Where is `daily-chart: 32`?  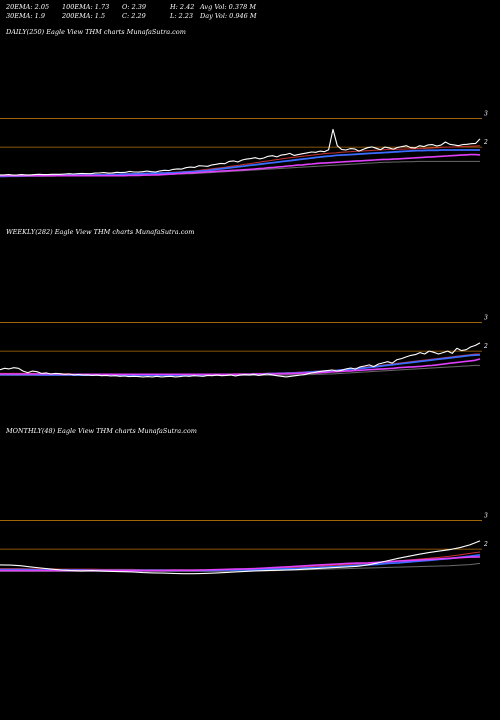 daily-chart: 32 is located at coordinates (244, 144).